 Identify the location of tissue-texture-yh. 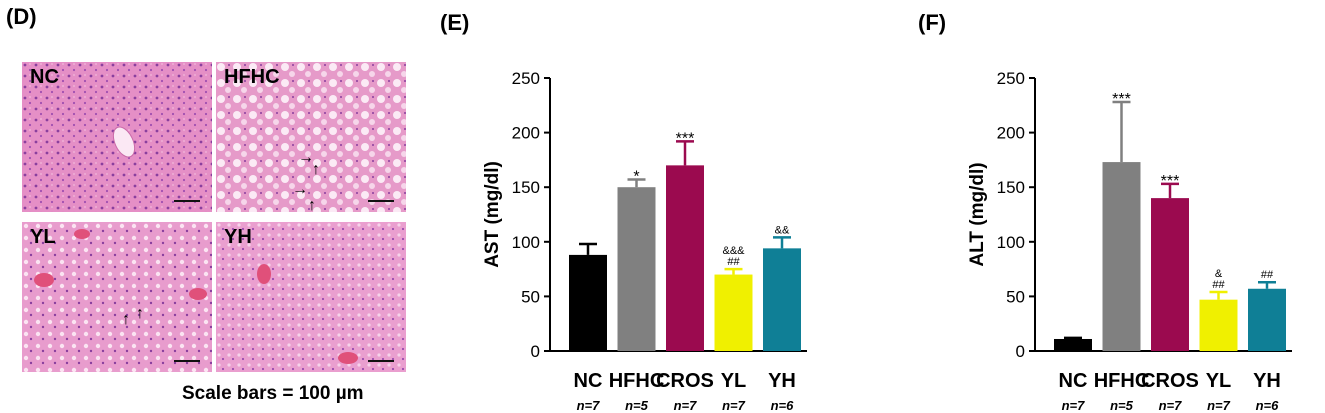
(311, 297).